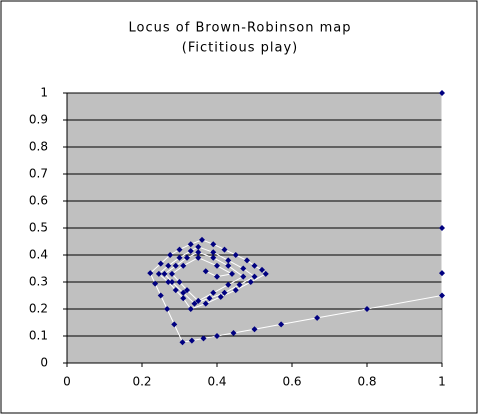 This screenshot has width=479, height=416. What do you see at coordinates (442, 382) in the screenshot?
I see `x-tick-label: 1` at bounding box center [442, 382].